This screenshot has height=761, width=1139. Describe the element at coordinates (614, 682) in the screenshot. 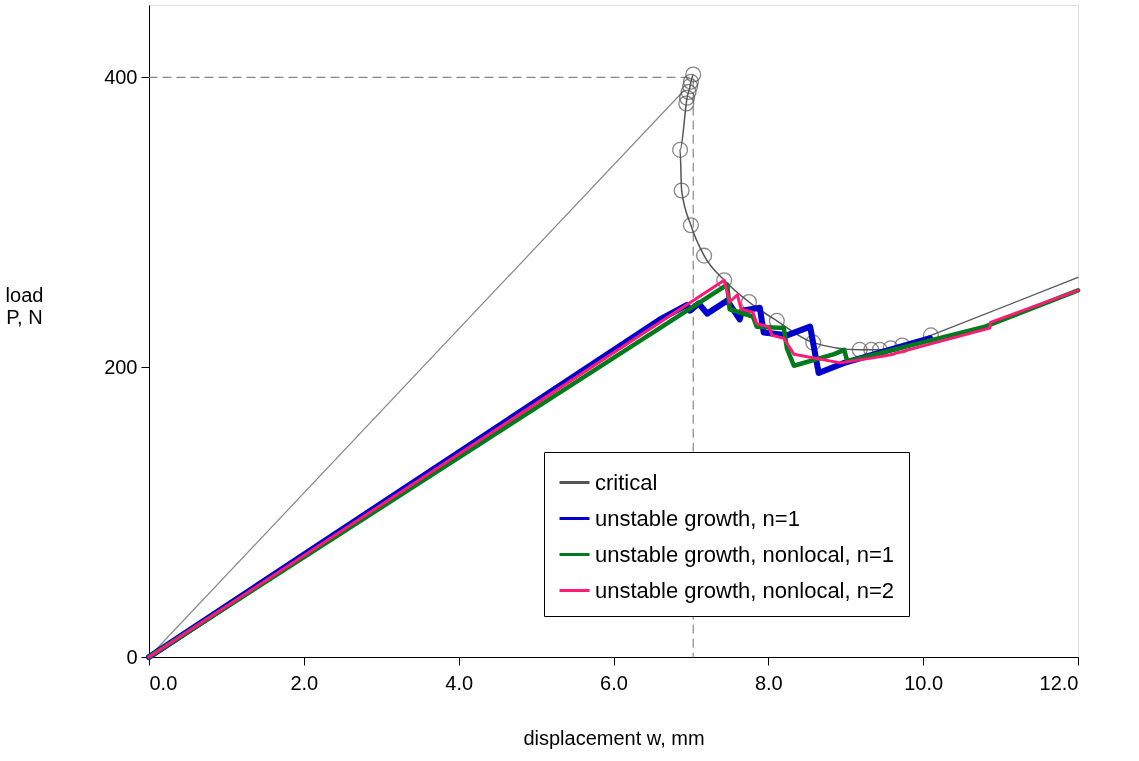

I see `x-tick-label: 6.0` at that location.